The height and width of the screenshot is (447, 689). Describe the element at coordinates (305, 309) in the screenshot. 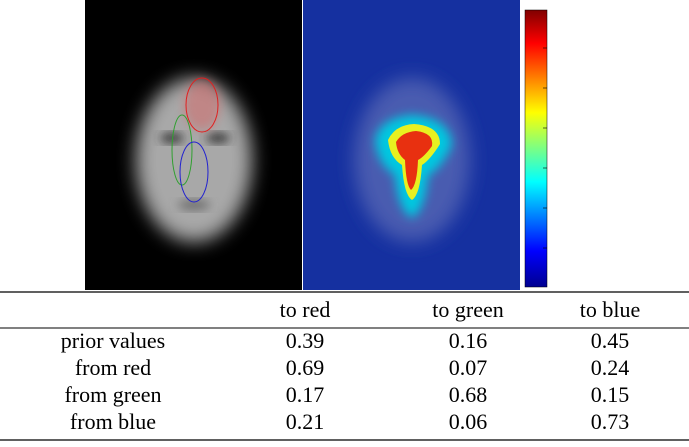

I see `column-header: to red` at that location.